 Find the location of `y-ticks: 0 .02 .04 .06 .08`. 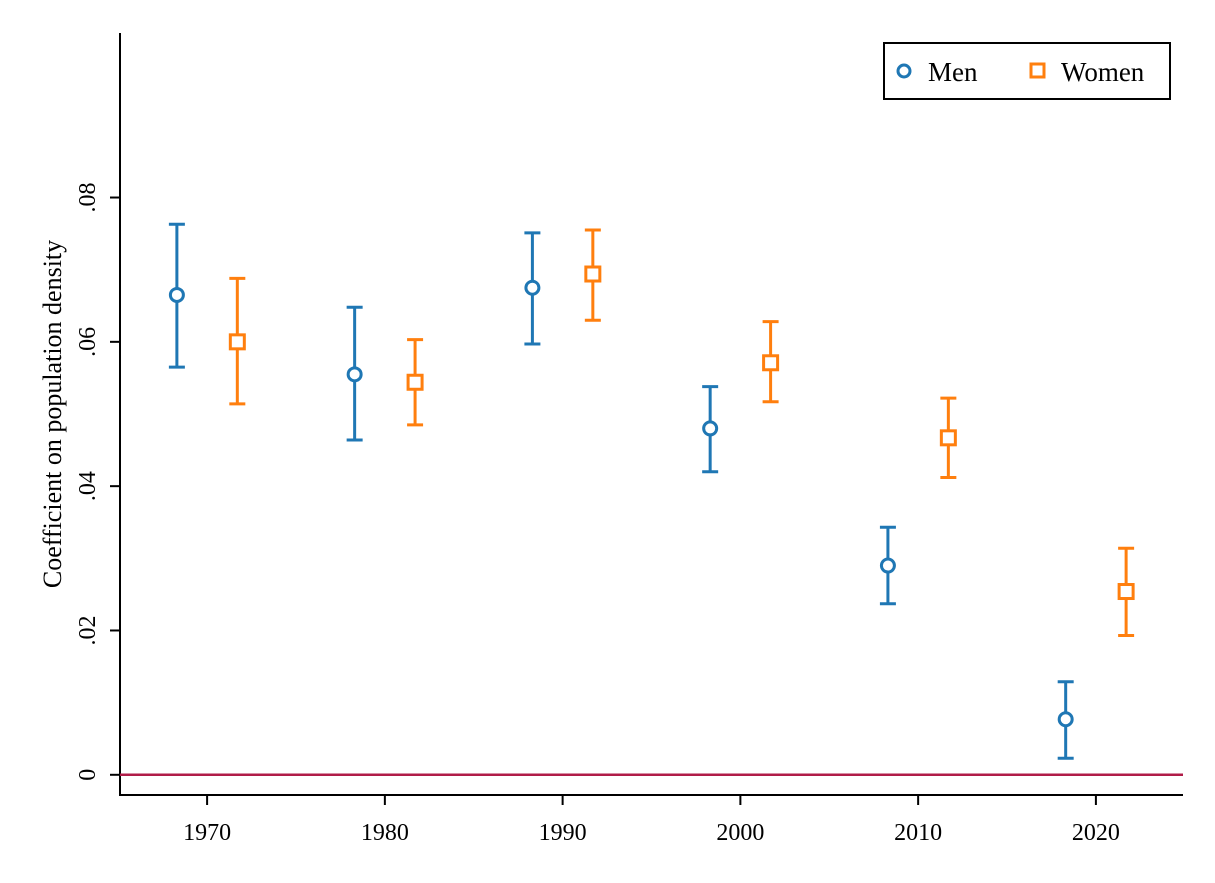

y-ticks: 0 .02 .04 .06 .08 is located at coordinates (97, 482).